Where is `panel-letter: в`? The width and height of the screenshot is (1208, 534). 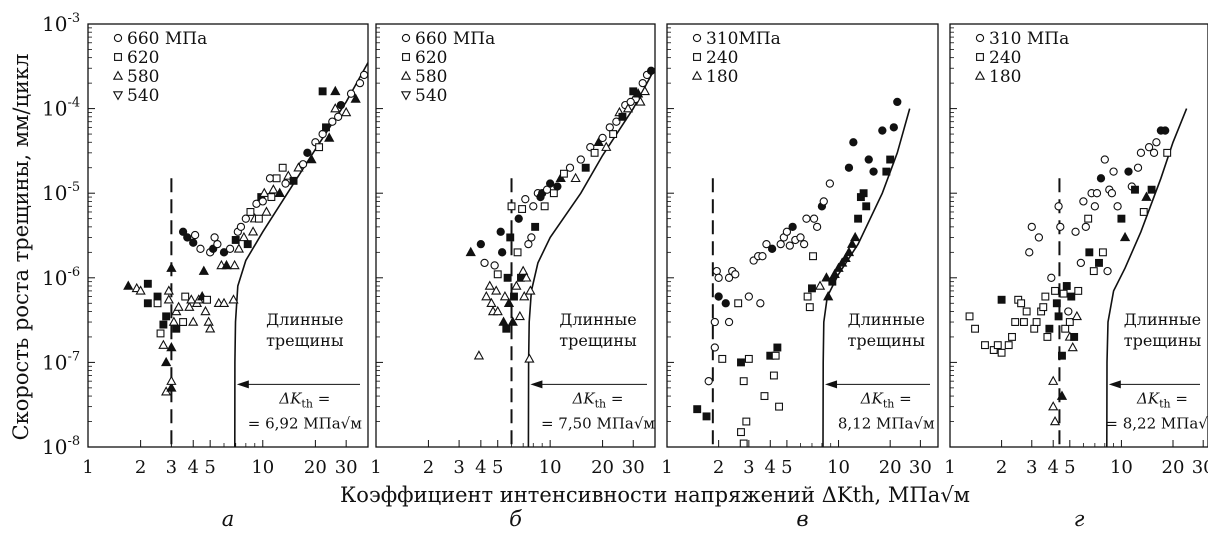
panel-letter: в is located at coordinates (802, 519).